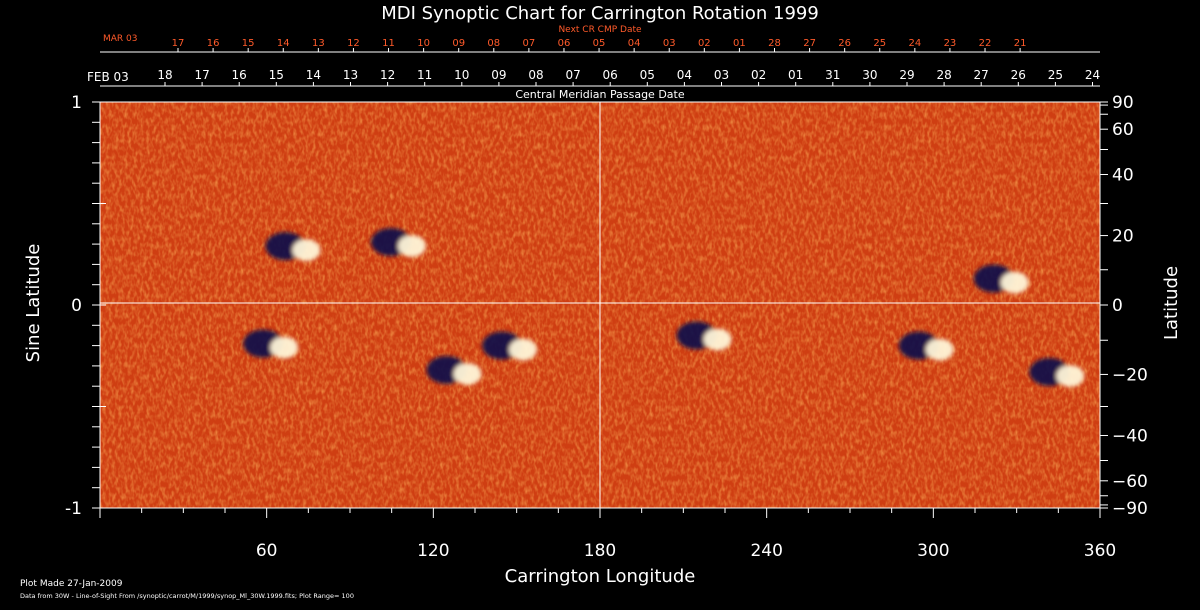 The height and width of the screenshot is (610, 1200). I want to click on cmp-axis-tick-label: 07, so click(529, 43).